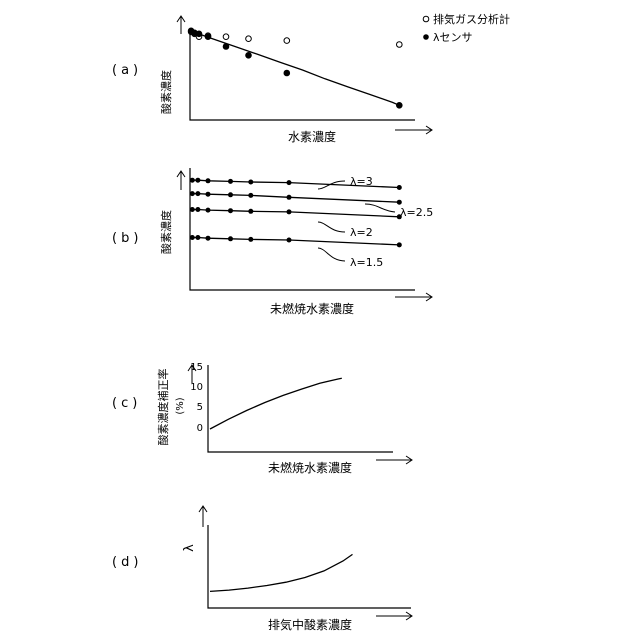 The width and height of the screenshot is (640, 640). What do you see at coordinates (127, 238) in the screenshot?
I see `panel-b-label: (b)` at bounding box center [127, 238].